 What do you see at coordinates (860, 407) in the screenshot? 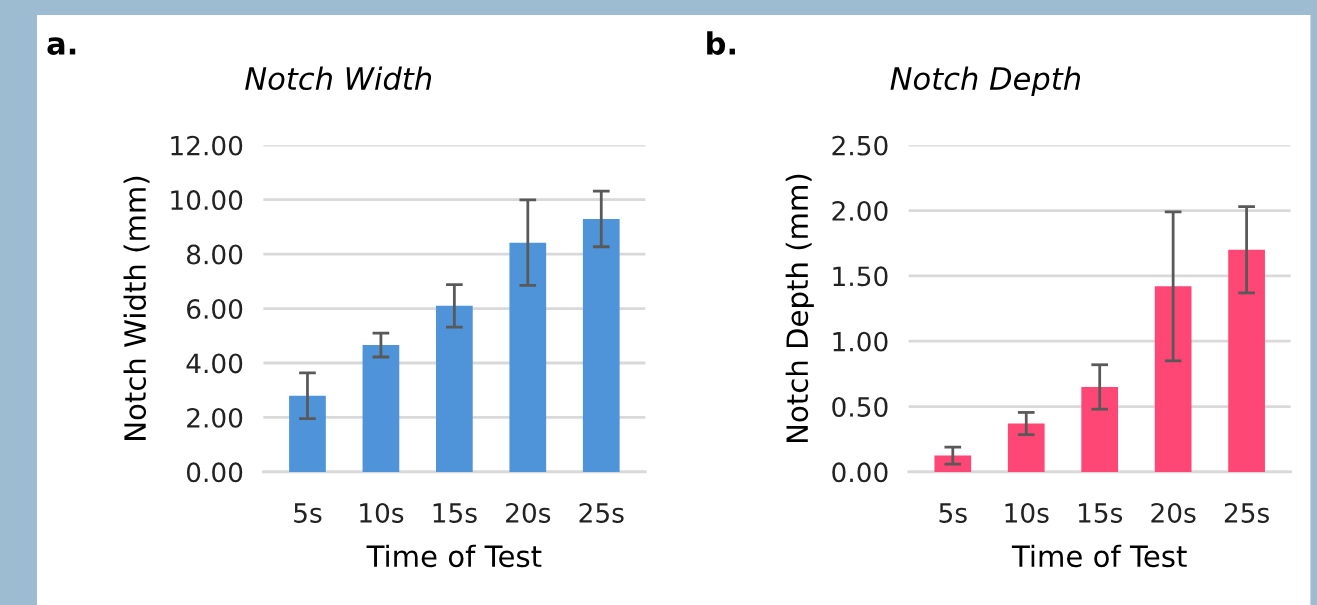
I see `y-tick-label: 0.50` at bounding box center [860, 407].